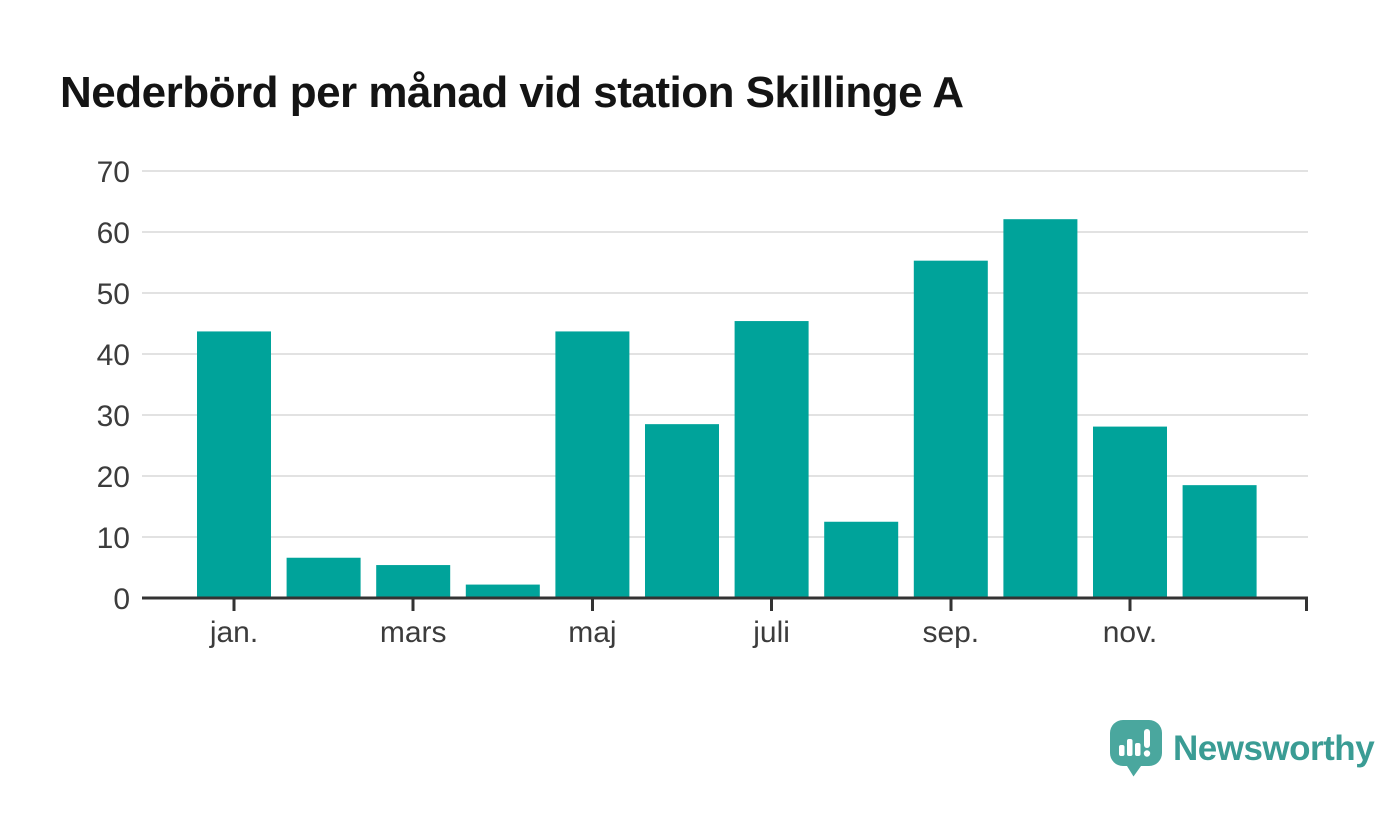 This screenshot has height=831, width=1400. I want to click on y-tick-label-50: 50, so click(113, 294).